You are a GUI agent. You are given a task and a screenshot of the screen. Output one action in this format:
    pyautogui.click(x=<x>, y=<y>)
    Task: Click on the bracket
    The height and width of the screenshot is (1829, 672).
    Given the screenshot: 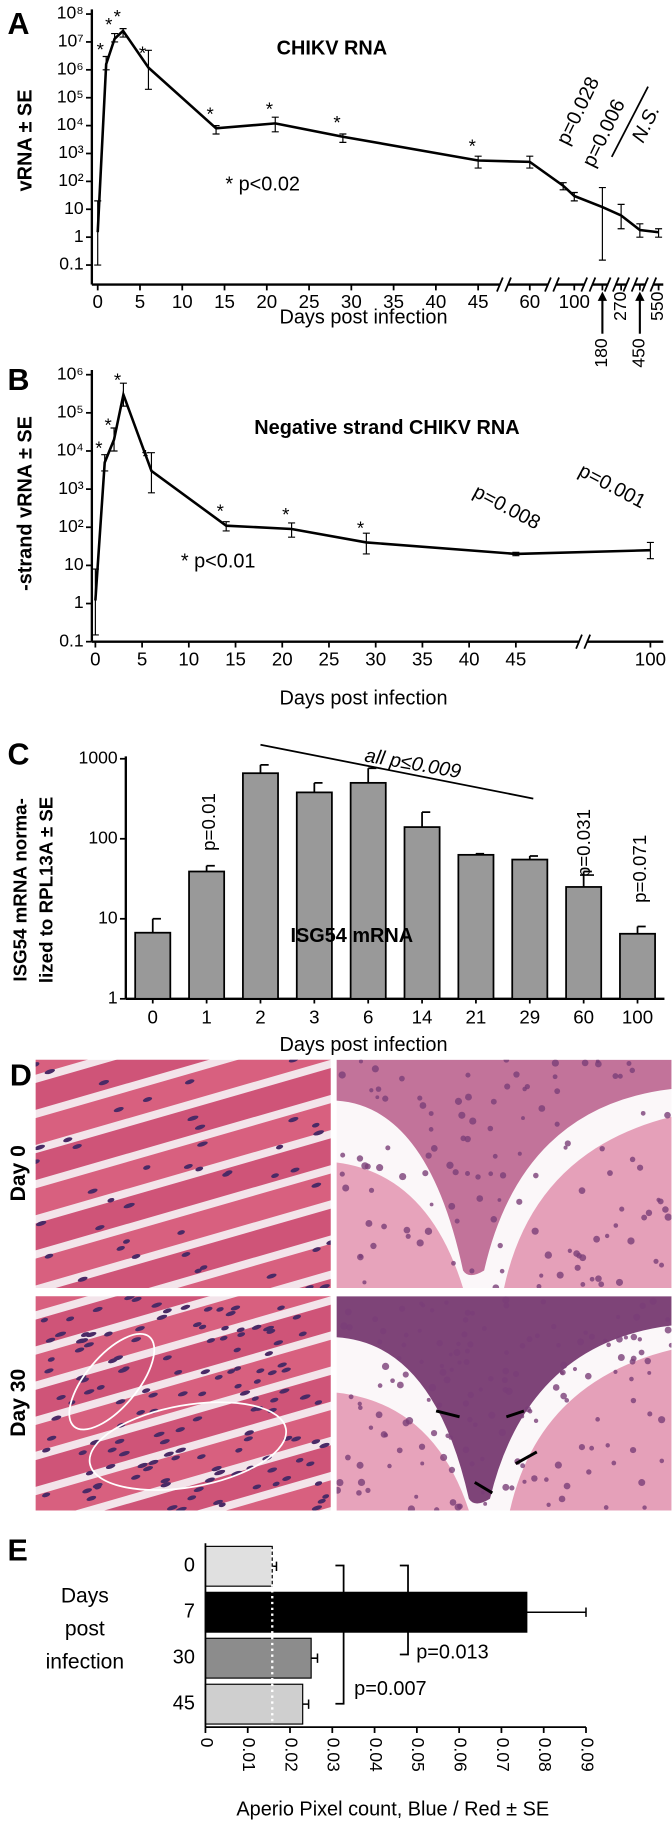 What is the action you would take?
    pyautogui.click(x=340, y=1634)
    